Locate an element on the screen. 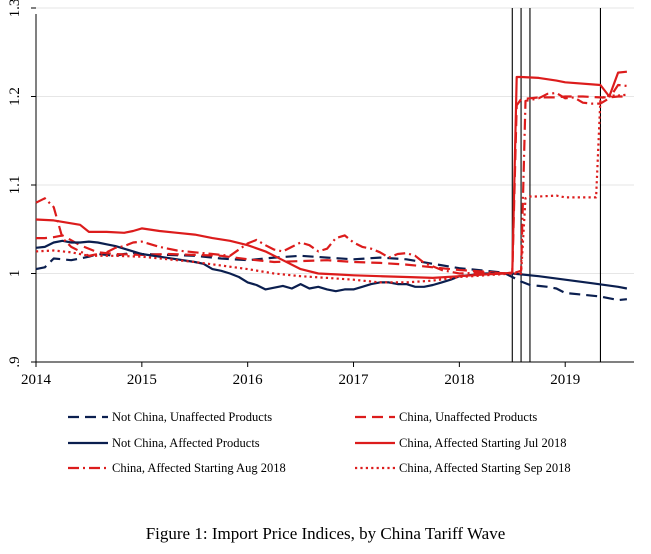 The width and height of the screenshot is (651, 554). legend-label: Not China, Affected Products is located at coordinates (186, 443).